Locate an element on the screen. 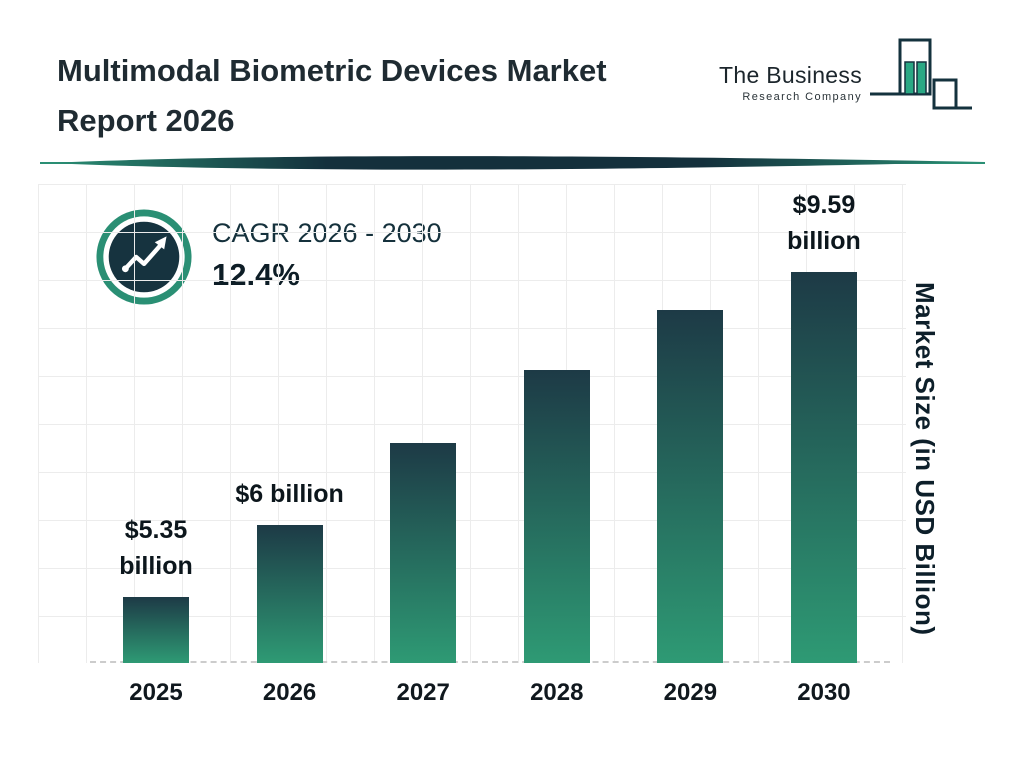  bar-value-line1: $9.59 is located at coordinates (824, 204).